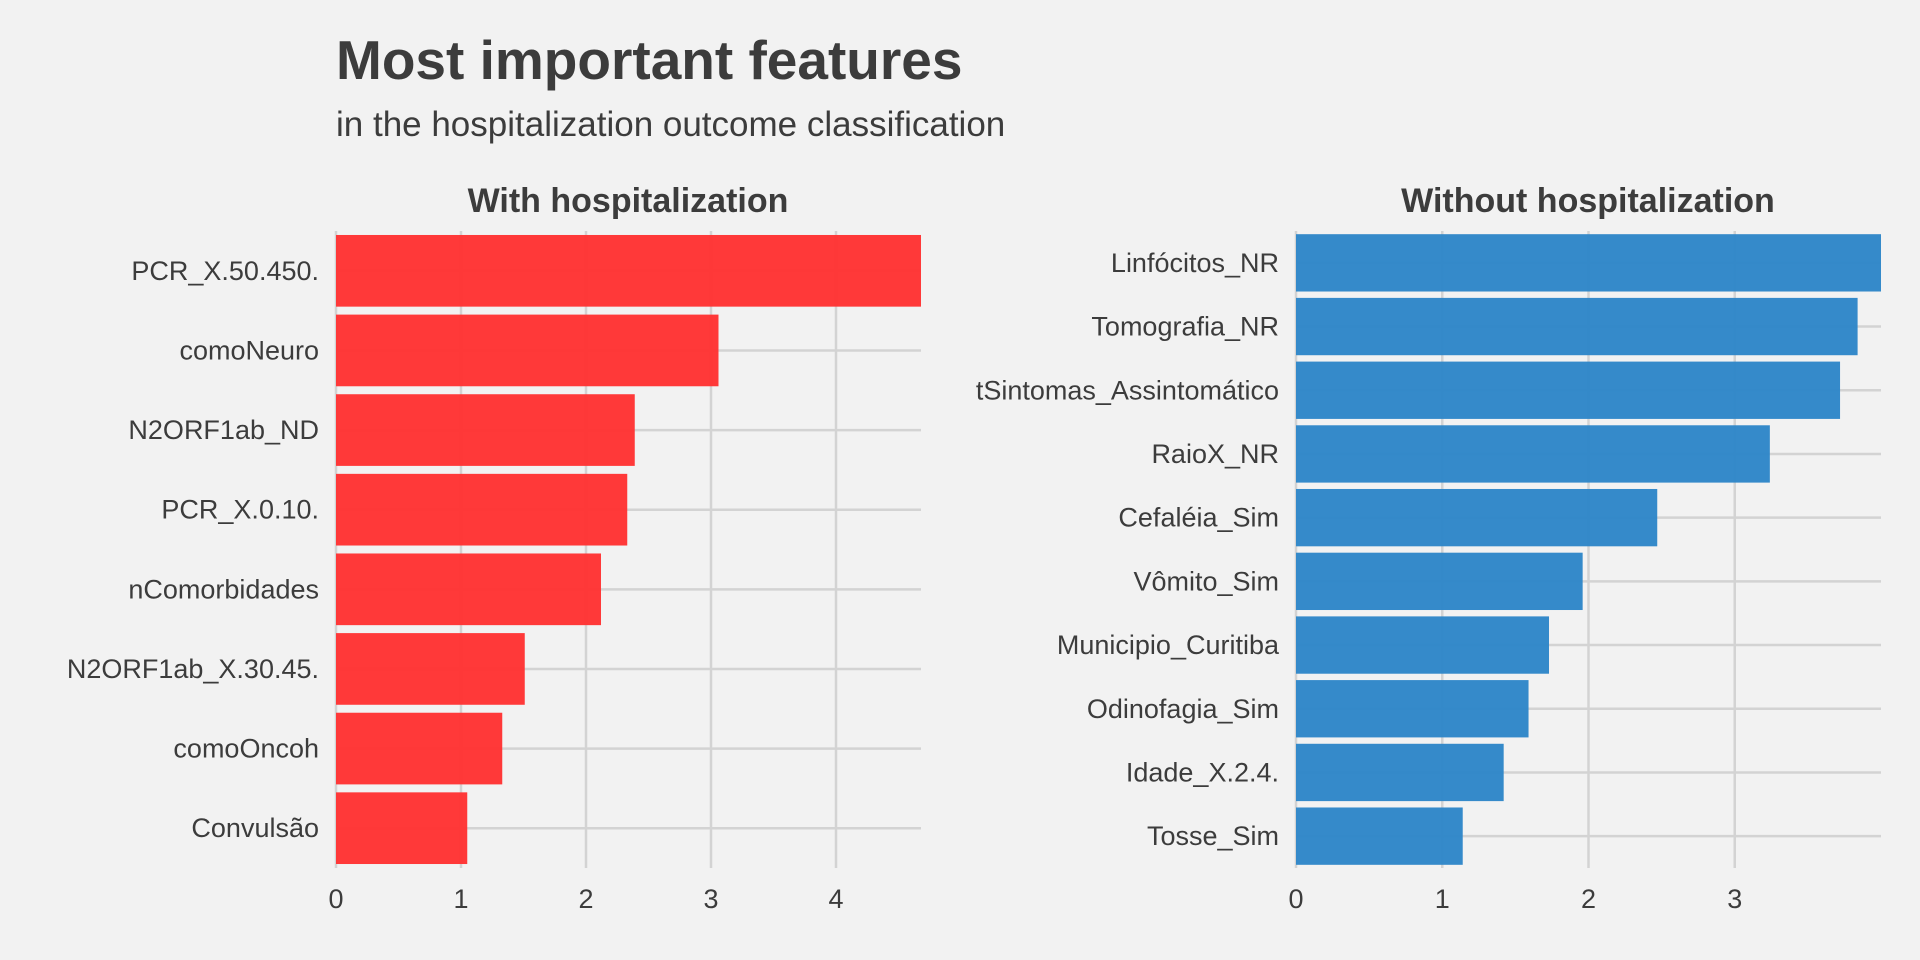  Describe the element at coordinates (1183, 709) in the screenshot. I see `without-hosp-category-label-7: Odinofagia_Sim` at that location.